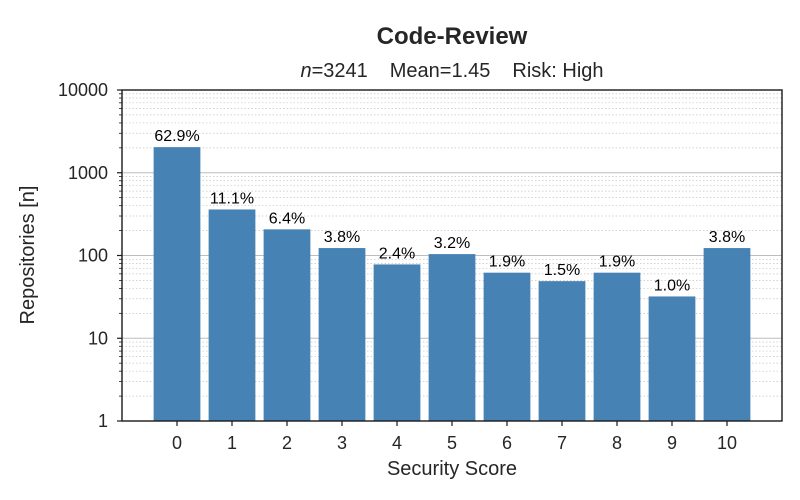 This screenshot has height=500, width=800. I want to click on x-tick-label: 7, so click(562, 443).